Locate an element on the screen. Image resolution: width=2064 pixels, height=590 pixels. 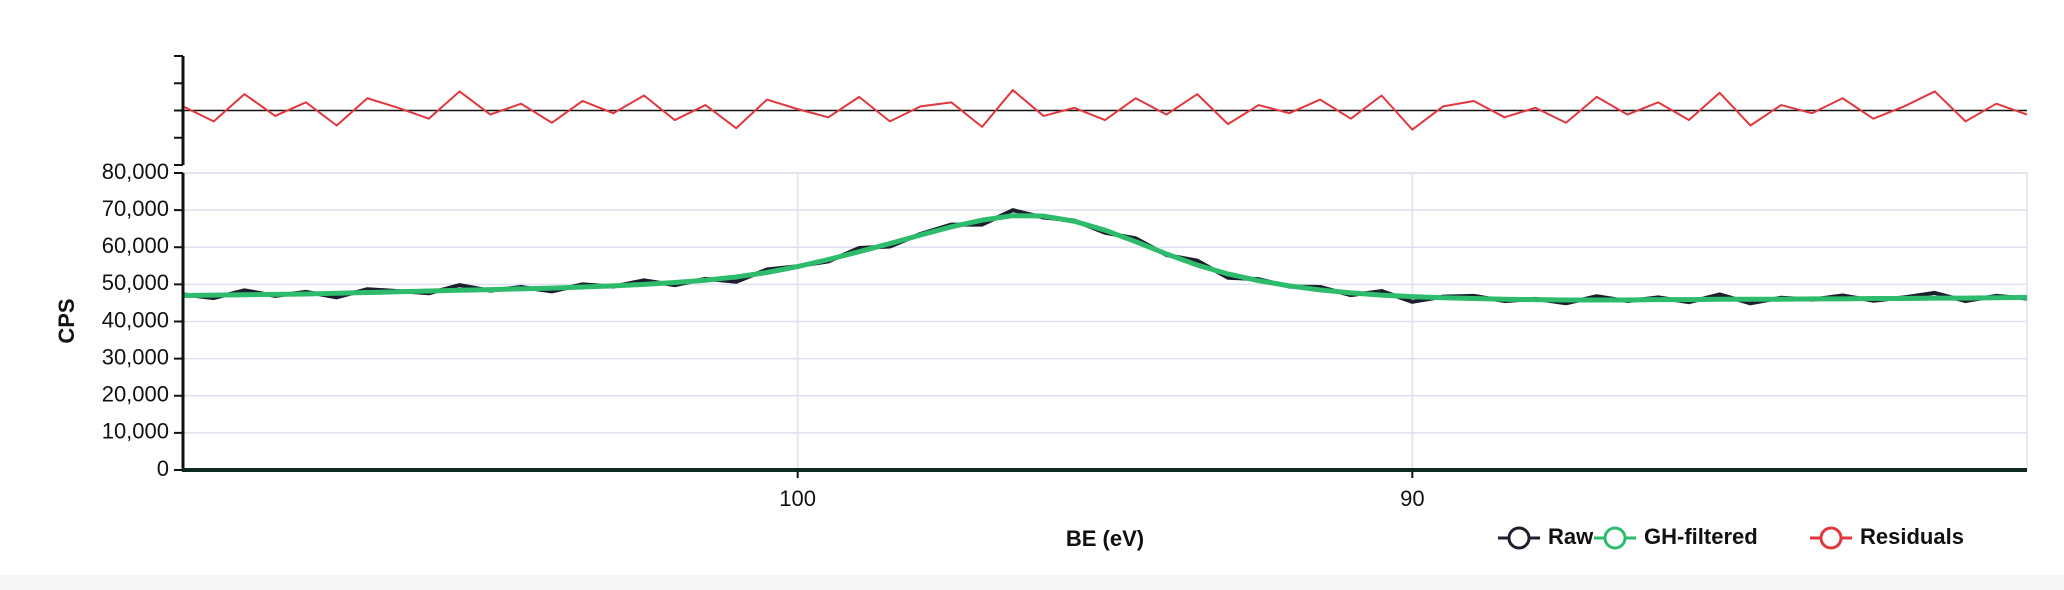
legend-label: Residuals is located at coordinates (1912, 536).